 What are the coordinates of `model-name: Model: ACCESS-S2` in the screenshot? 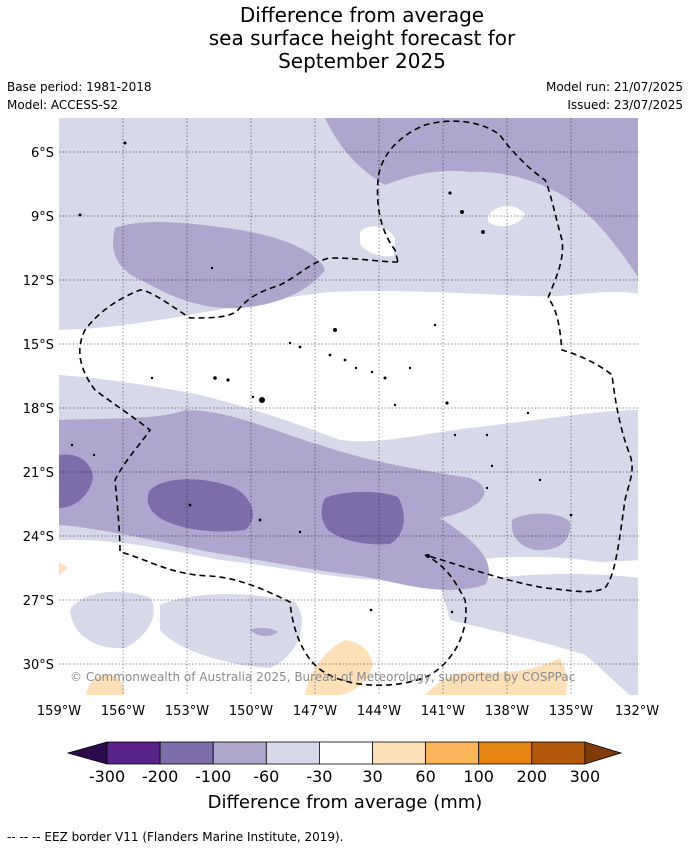 It's located at (63, 105).